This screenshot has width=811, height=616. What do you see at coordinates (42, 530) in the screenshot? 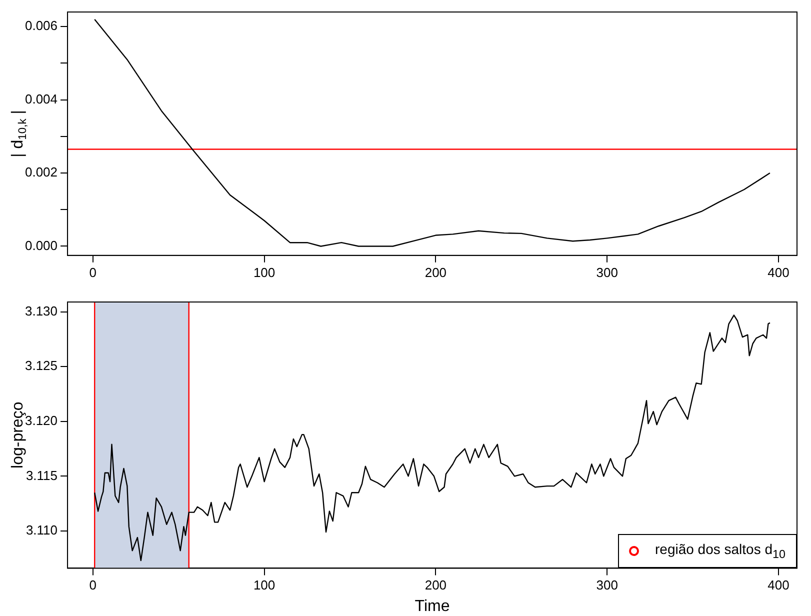
I see `y-tick-label: 3.110` at bounding box center [42, 530].